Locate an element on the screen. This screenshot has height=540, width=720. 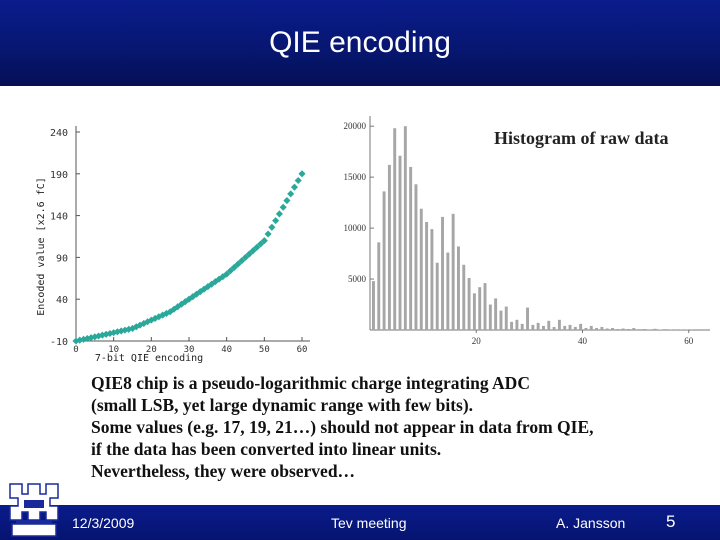
page-number: 5 is located at coordinates (671, 521).